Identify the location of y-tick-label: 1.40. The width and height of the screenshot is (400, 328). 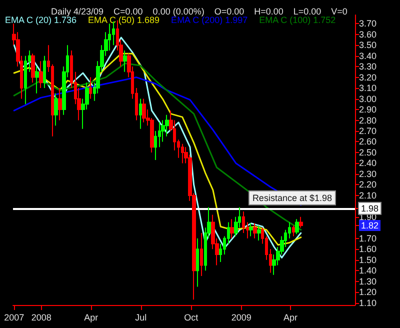
(368, 271).